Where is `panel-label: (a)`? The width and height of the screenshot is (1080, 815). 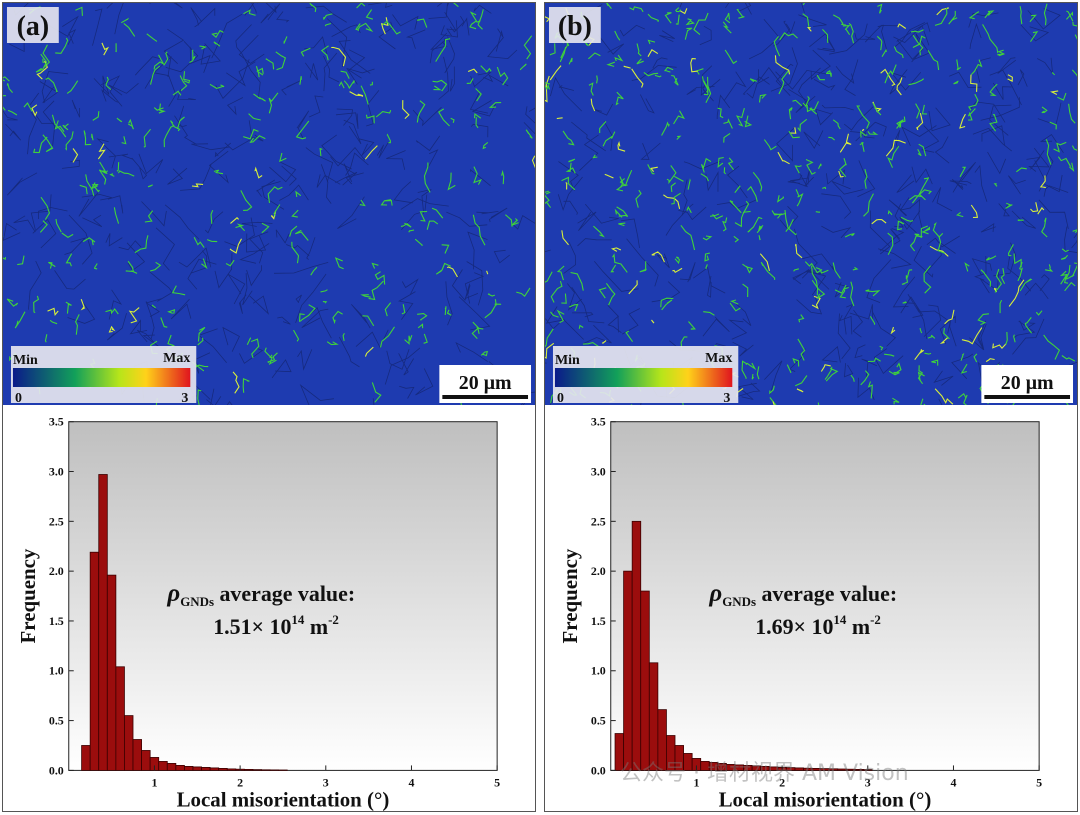
panel-label: (a) is located at coordinates (33, 26).